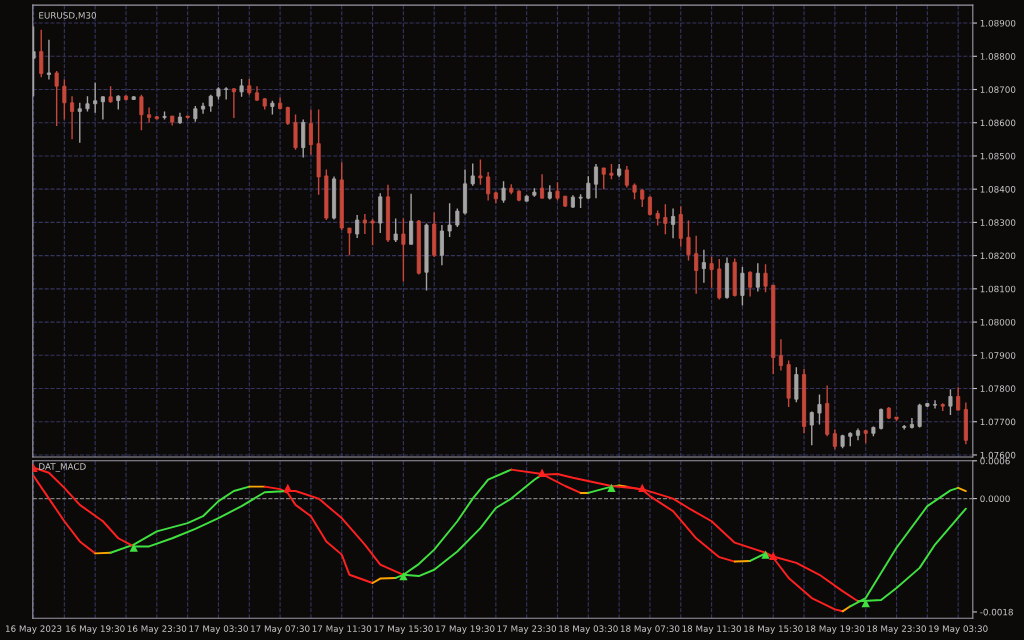  What do you see at coordinates (998, 256) in the screenshot?
I see `y-tick-label: 1.08200` at bounding box center [998, 256].